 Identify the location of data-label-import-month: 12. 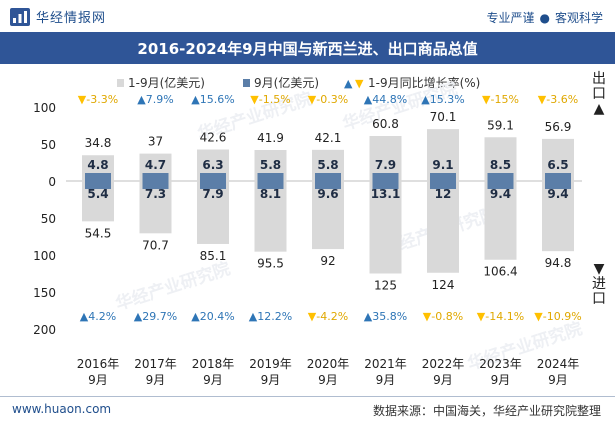
(443, 194).